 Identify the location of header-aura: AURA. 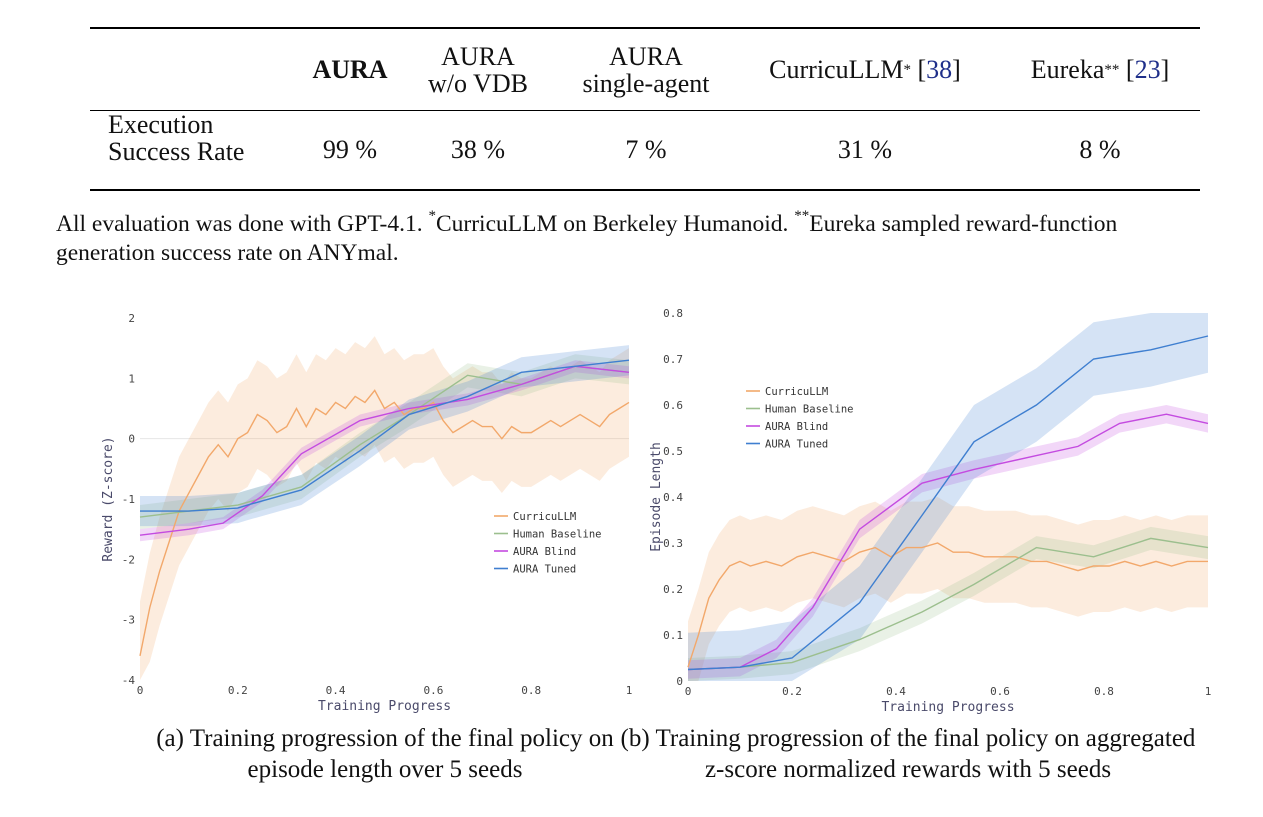
(350, 69).